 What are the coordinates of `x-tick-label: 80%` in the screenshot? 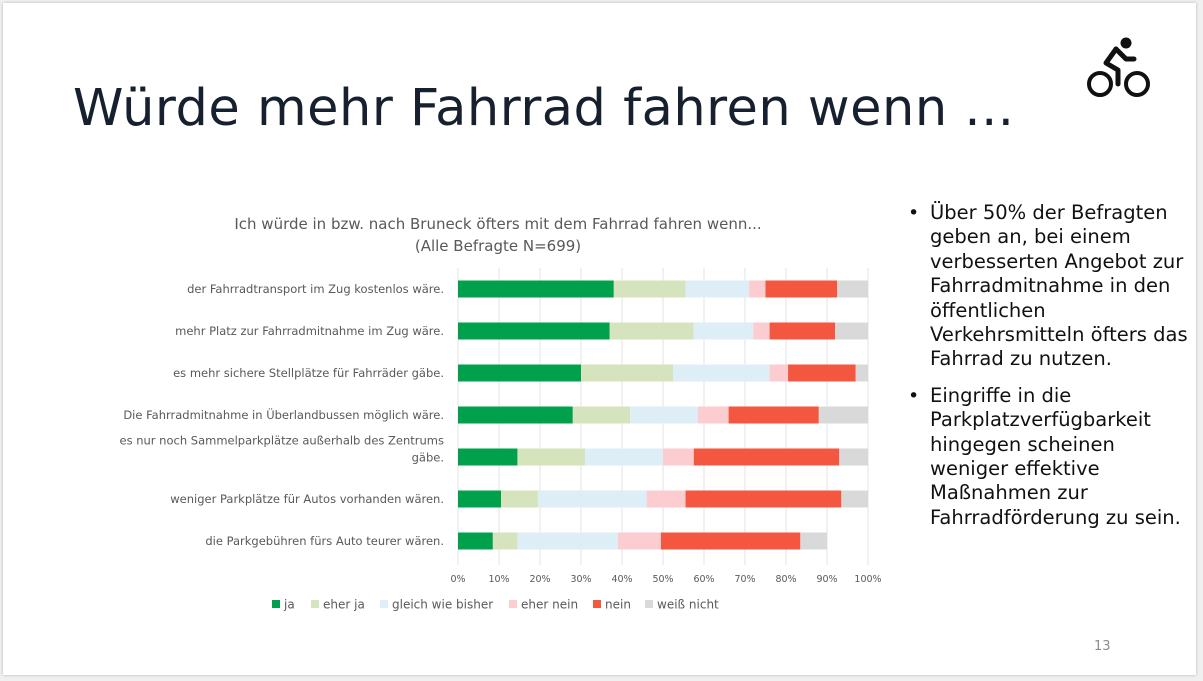 It's located at (785, 579).